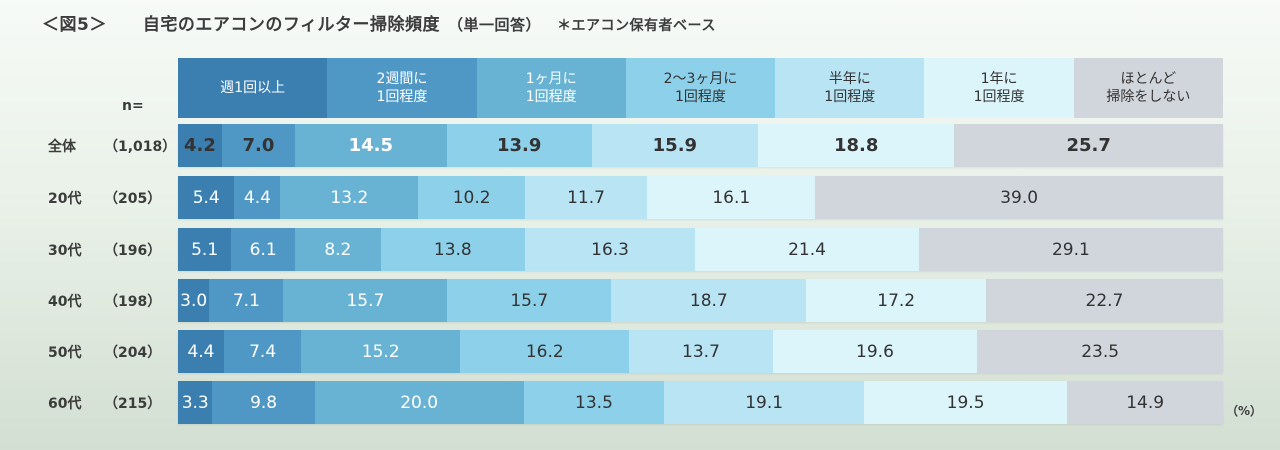 The image size is (1280, 450). I want to click on stacked-bar: 4.2 7.0 14.5 13.9 15.9 18.8 25.7, so click(700, 145).